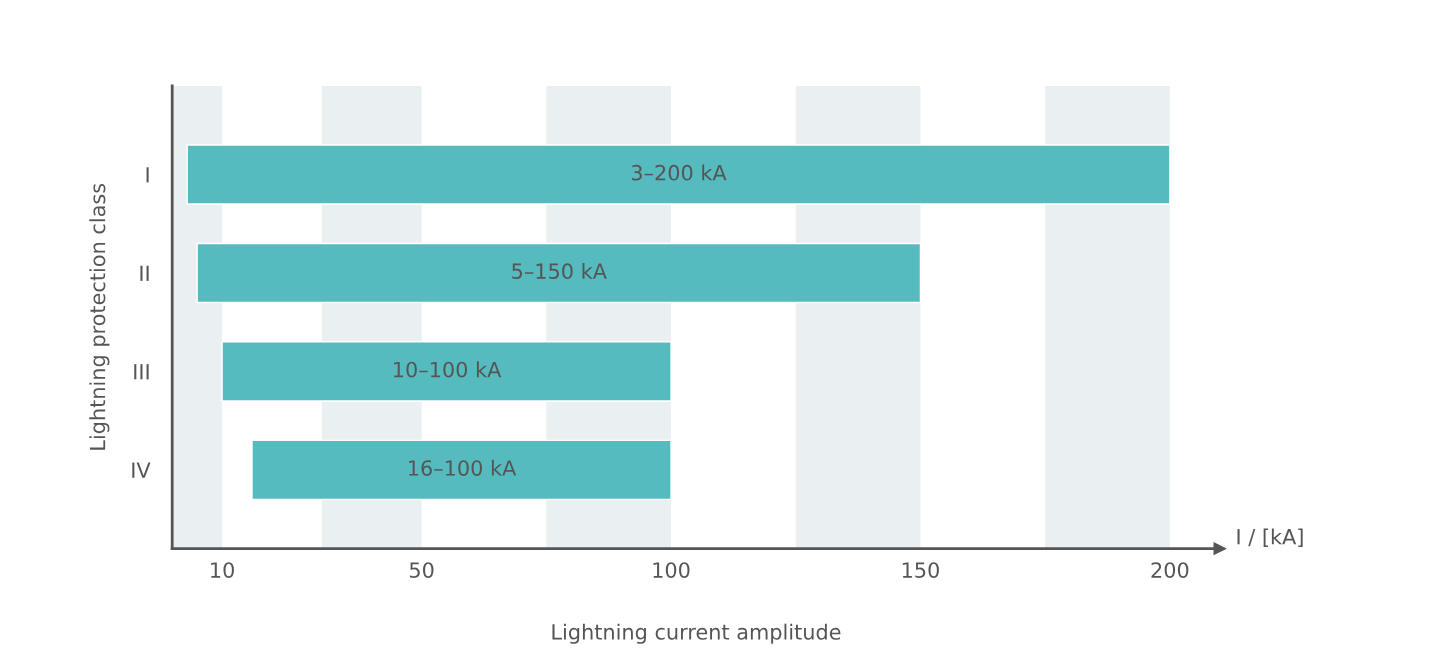 The height and width of the screenshot is (661, 1435). Describe the element at coordinates (141, 372) in the screenshot. I see `y-tick-label: III` at that location.